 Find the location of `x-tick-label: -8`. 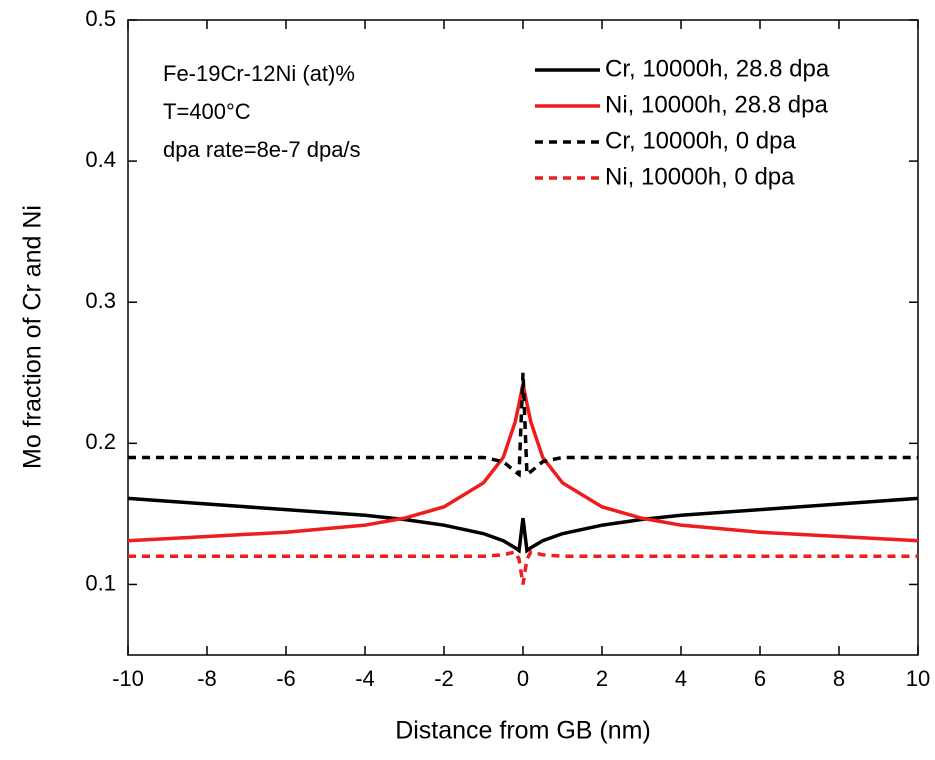

x-tick-label: -8 is located at coordinates (207, 678).